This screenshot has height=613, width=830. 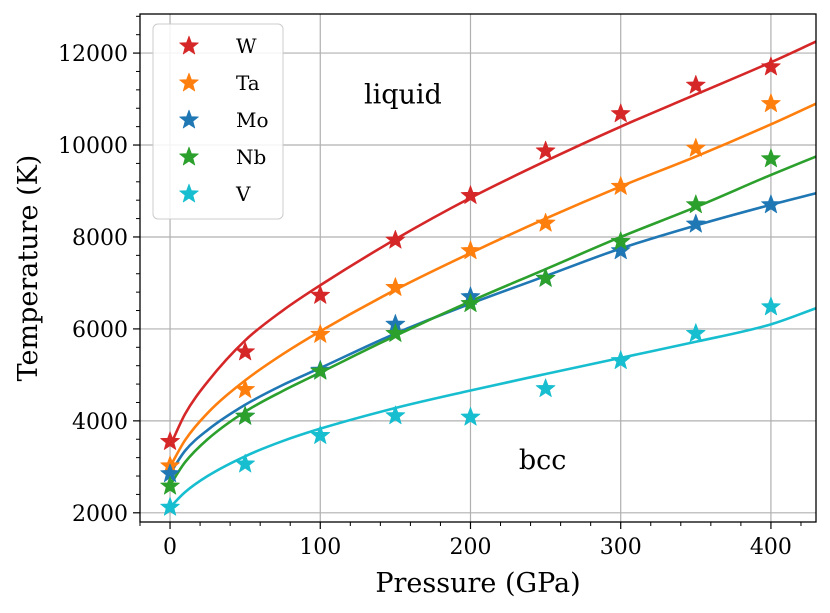 I want to click on x-axis-label: Pressure (GPa), so click(x=477, y=583).